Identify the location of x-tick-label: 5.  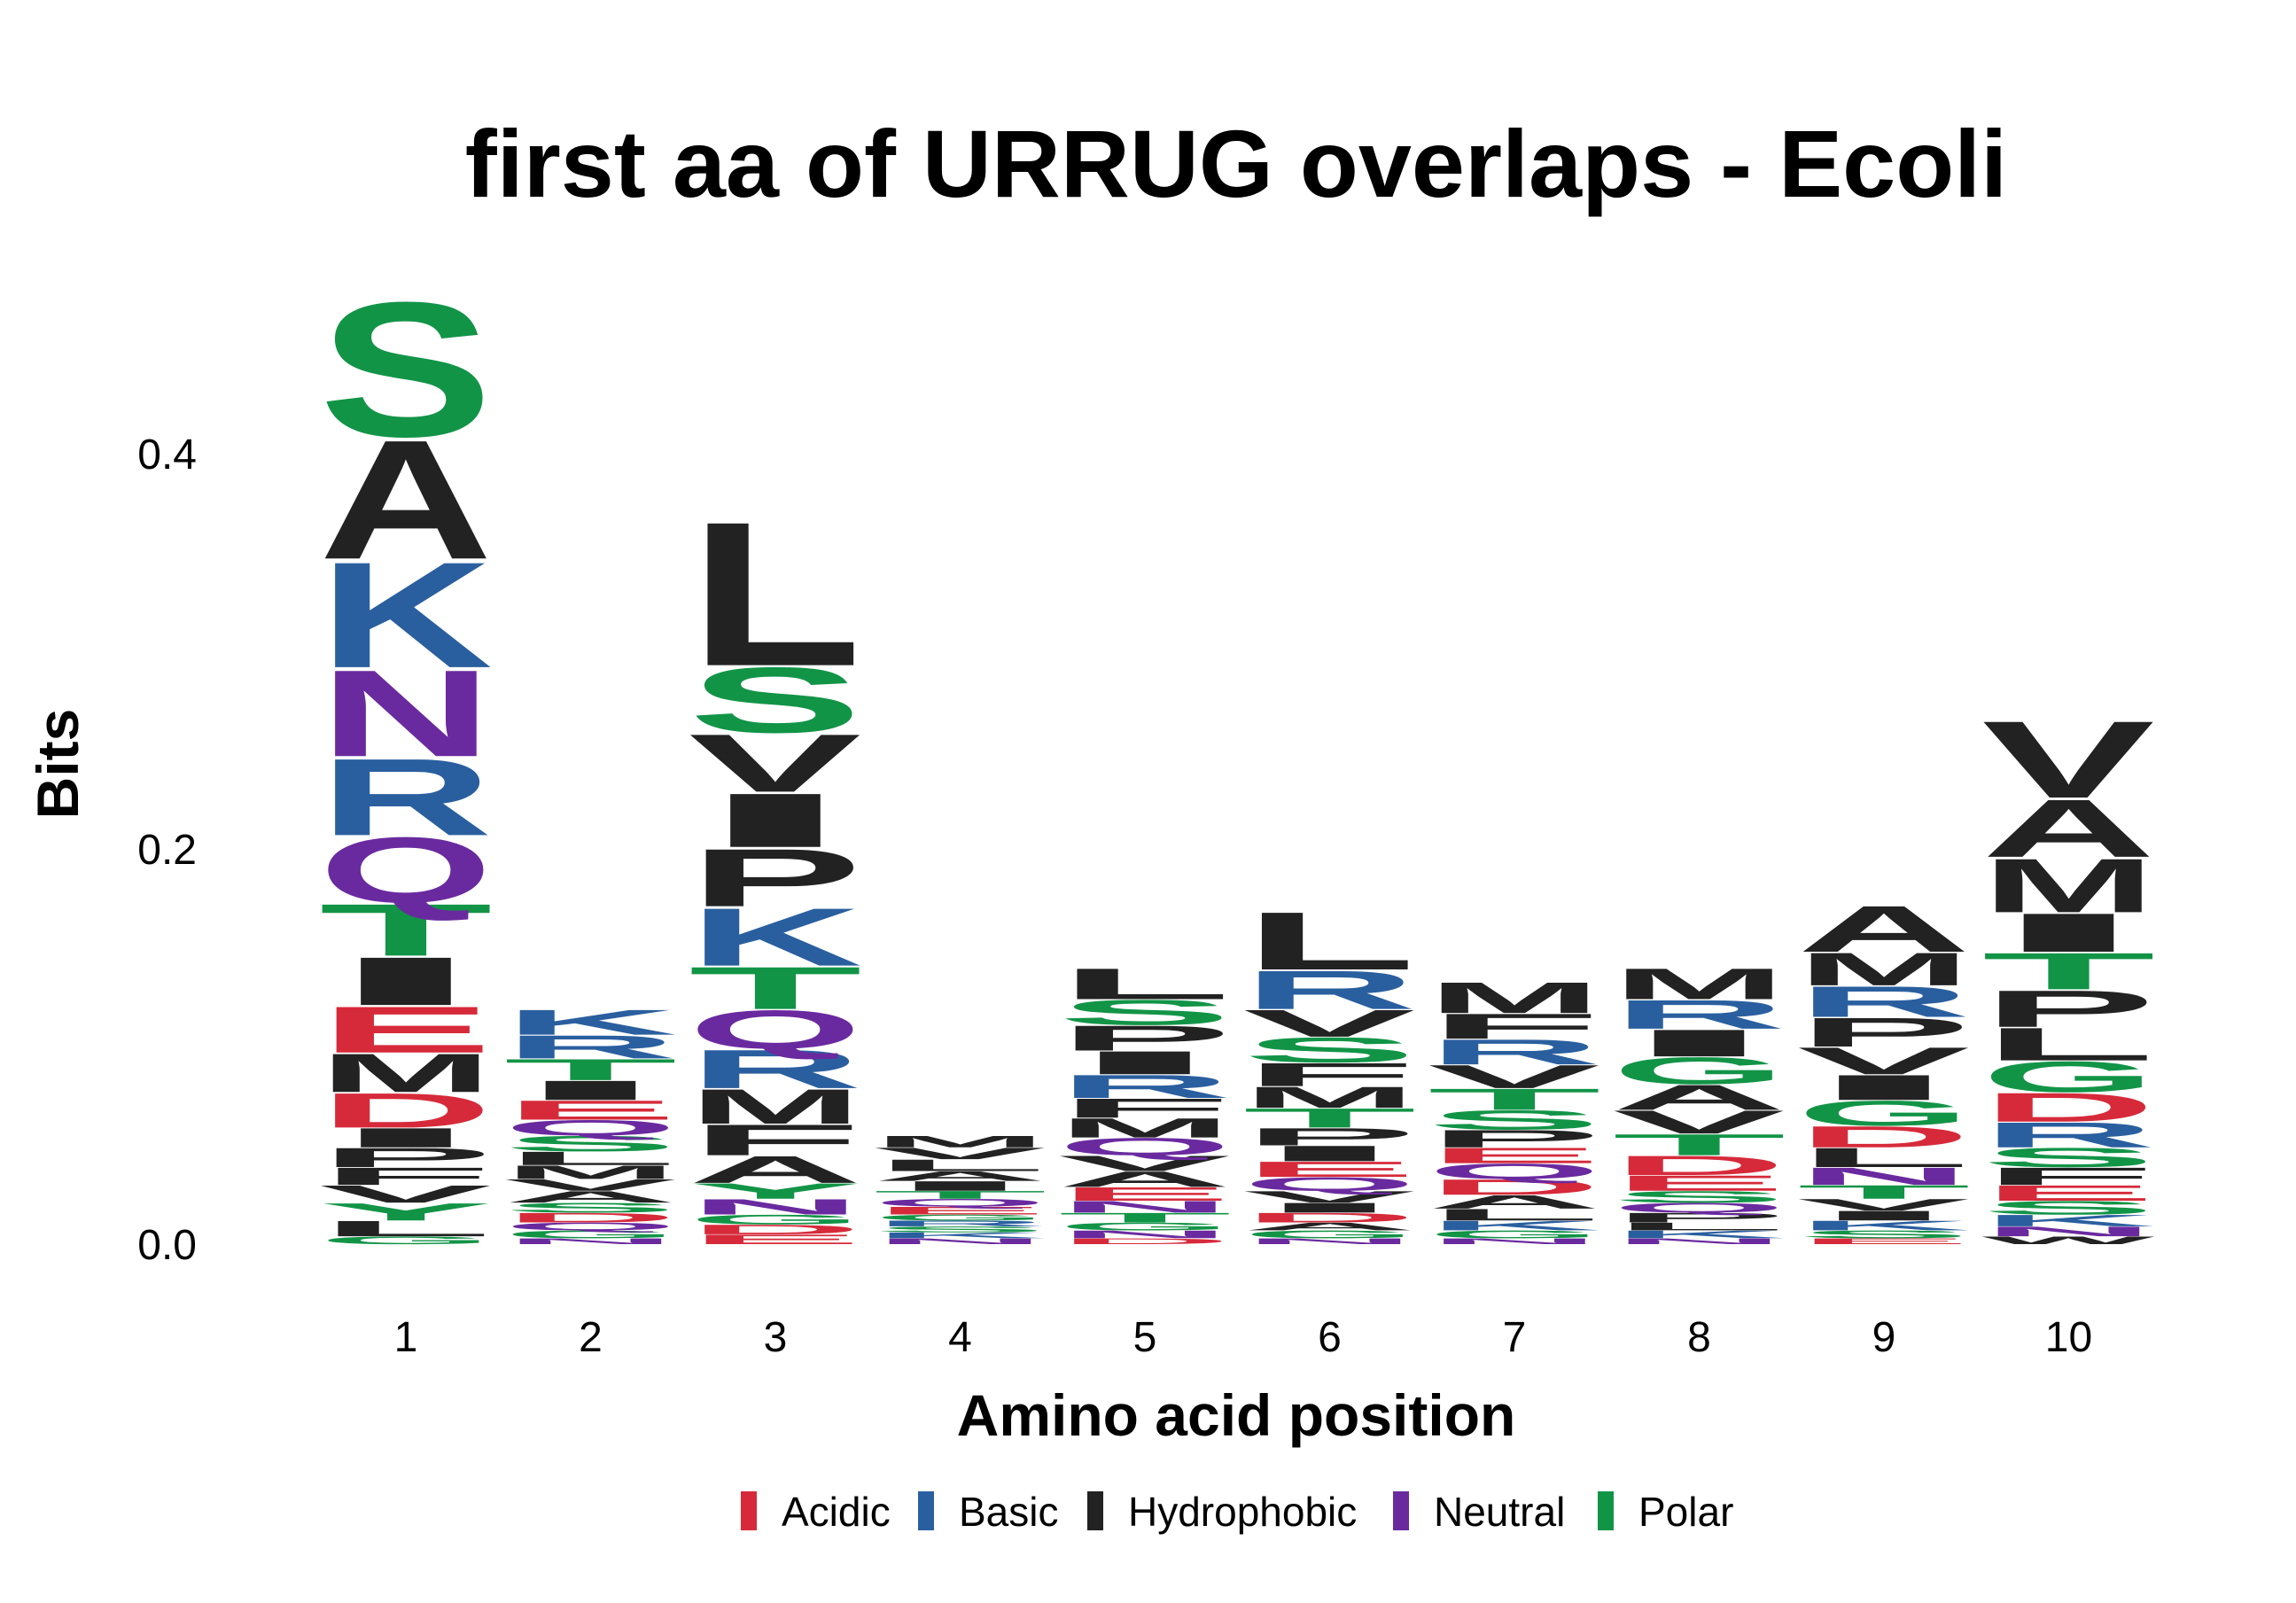
(1145, 1337).